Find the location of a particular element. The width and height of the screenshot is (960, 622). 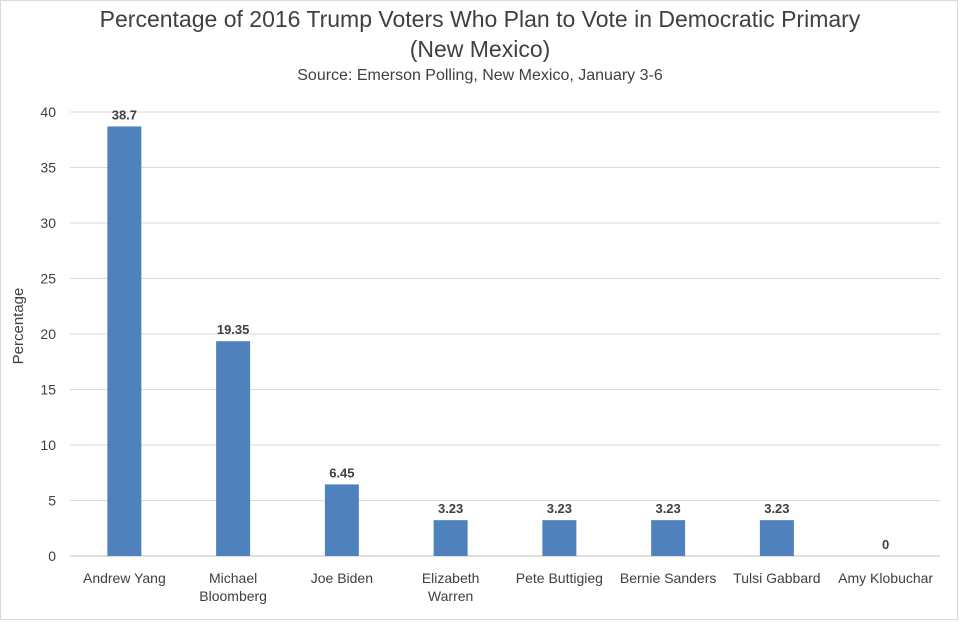

y-axis-ticks: 0 5 10 15 20 25 30 35 40 is located at coordinates (48, 334).